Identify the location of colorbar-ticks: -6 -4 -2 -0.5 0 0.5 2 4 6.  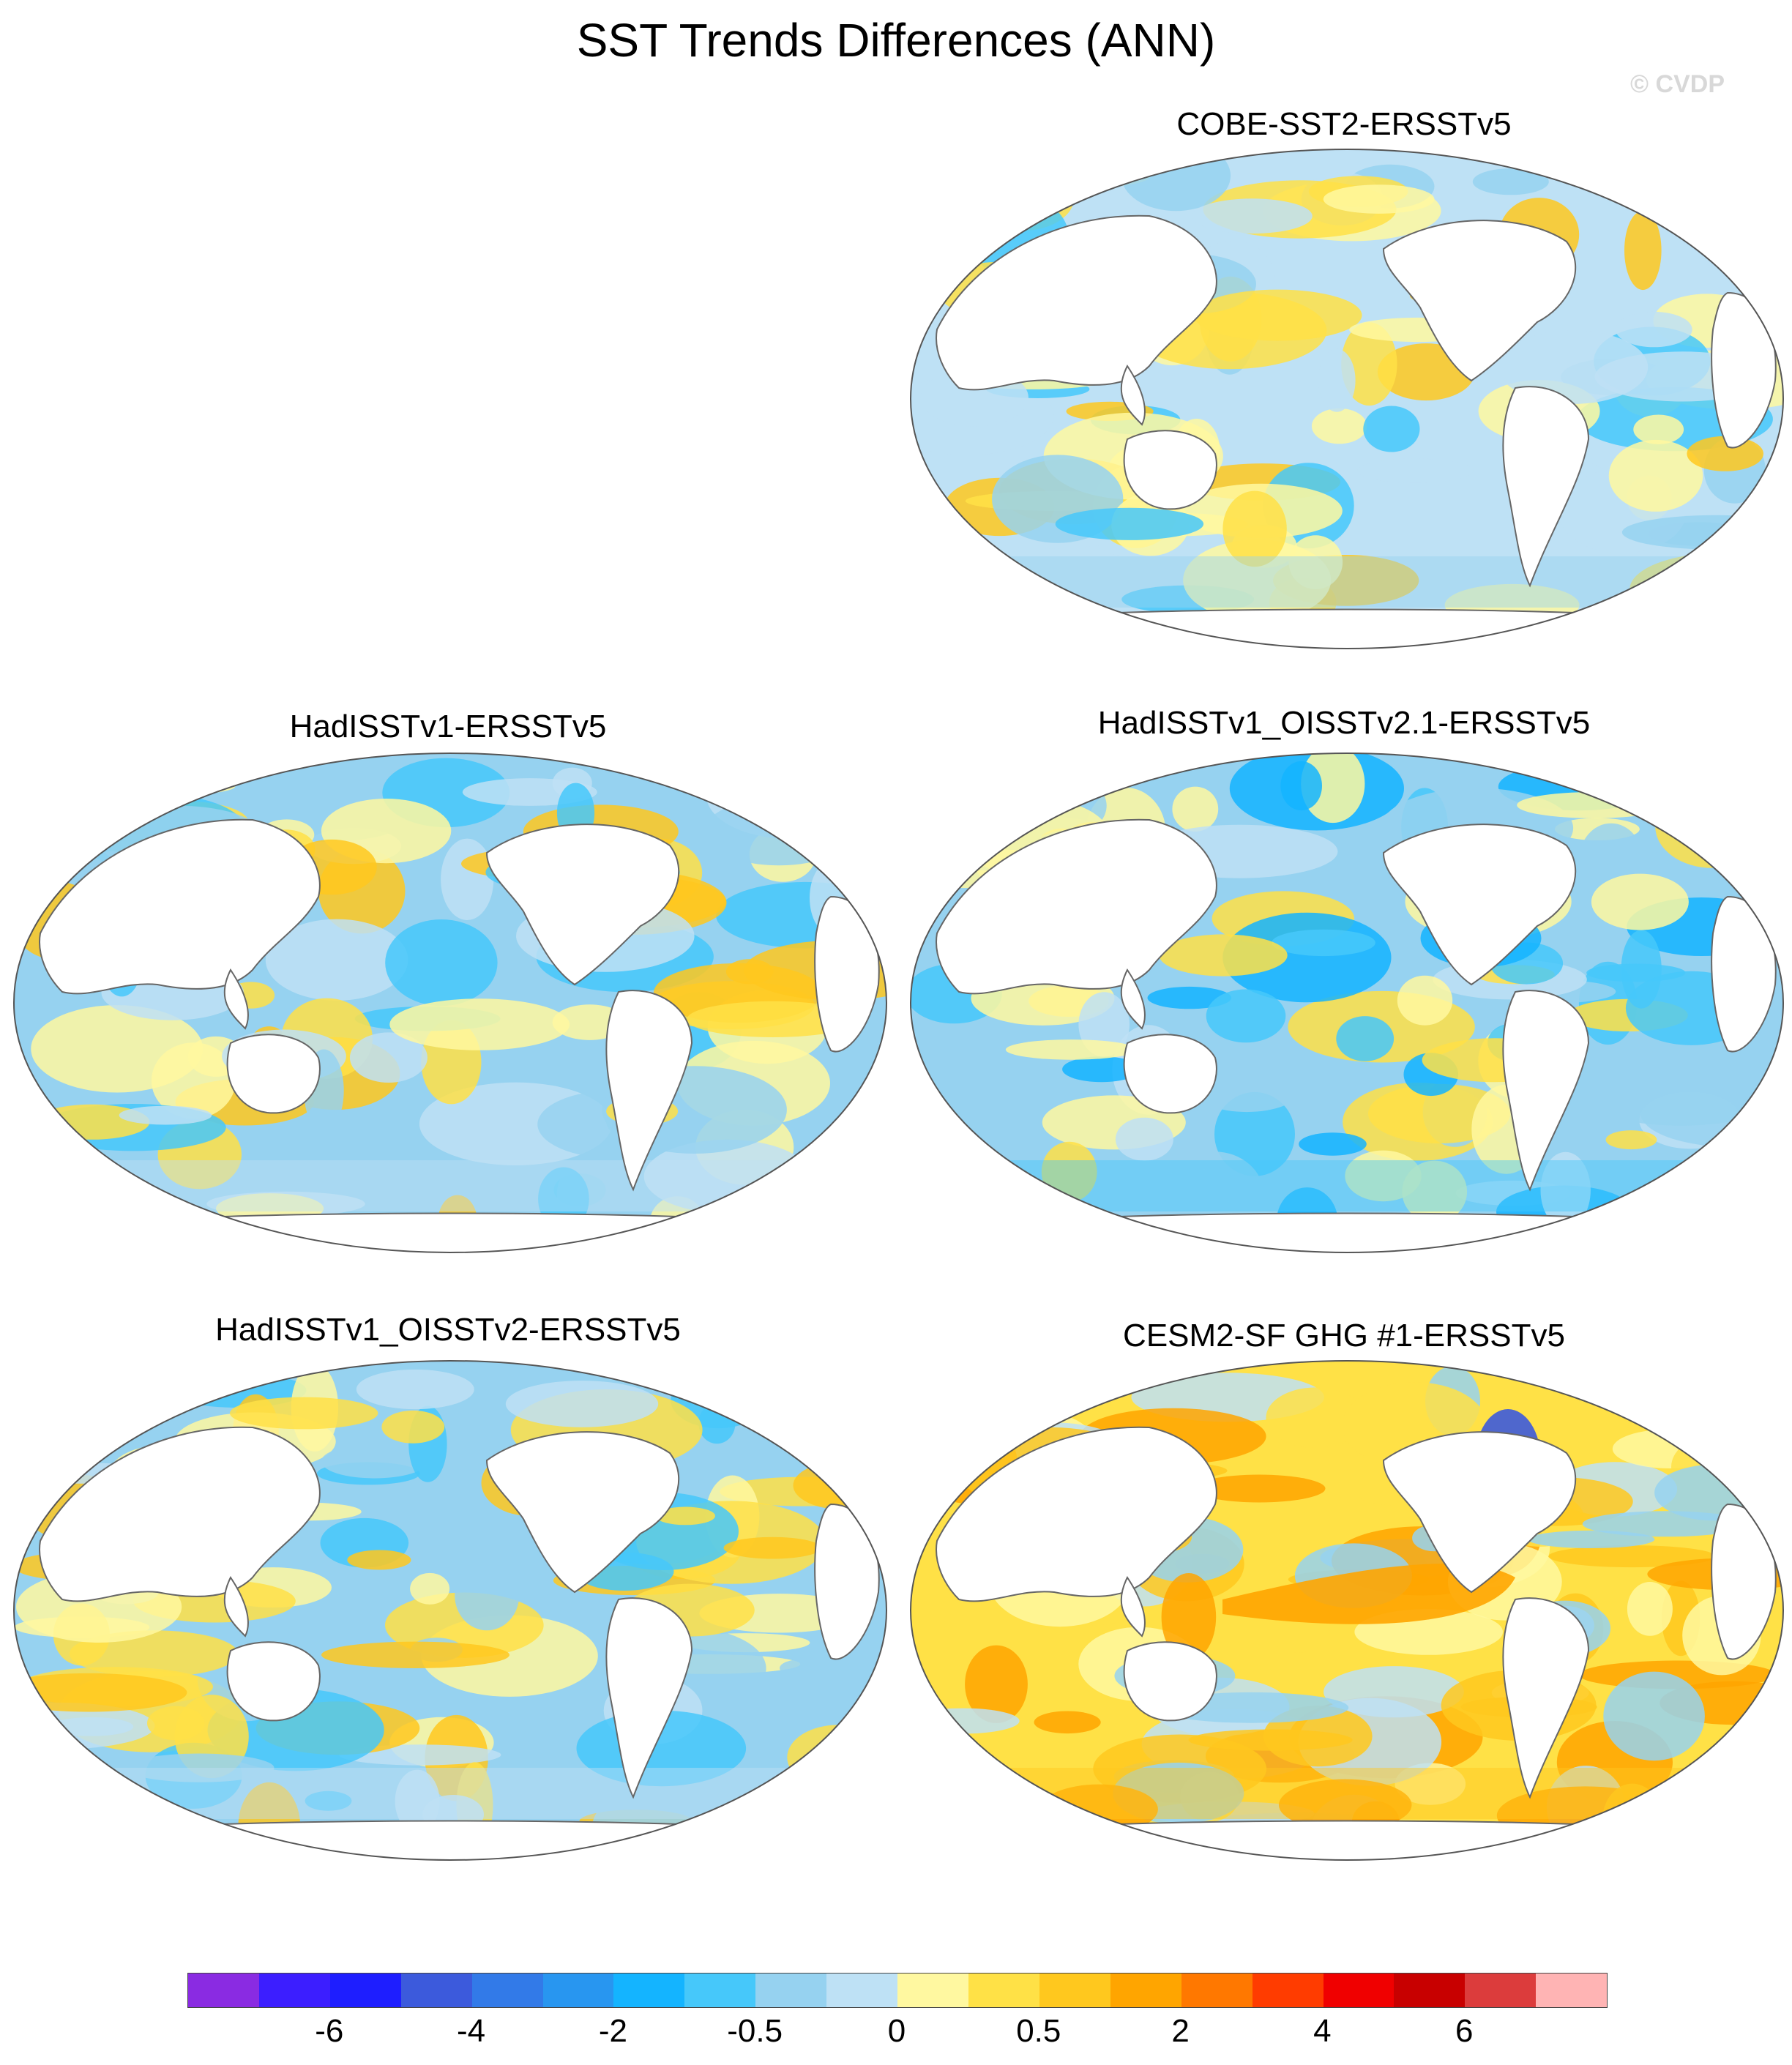
(896, 2035).